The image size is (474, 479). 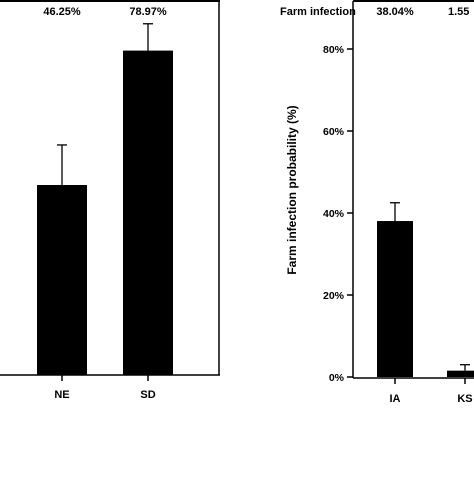 I want to click on y-tick-label-40: 40%, so click(x=334, y=214).